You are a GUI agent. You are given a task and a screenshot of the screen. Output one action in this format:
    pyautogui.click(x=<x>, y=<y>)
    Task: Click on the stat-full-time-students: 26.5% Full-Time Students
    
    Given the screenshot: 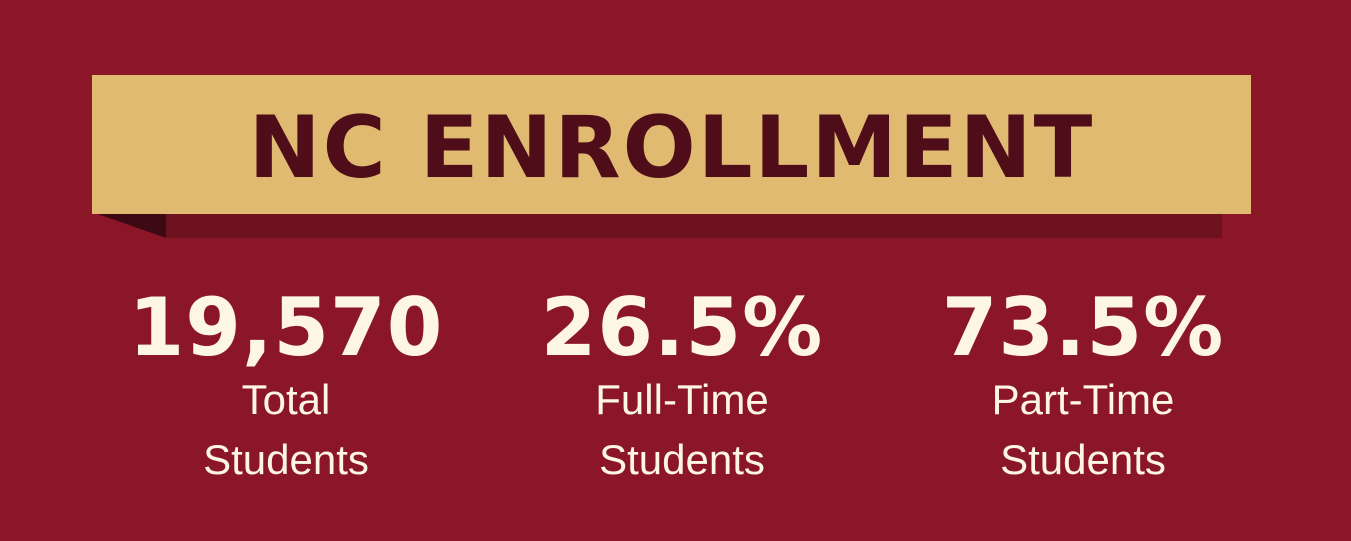 What is the action you would take?
    pyautogui.click(x=682, y=386)
    